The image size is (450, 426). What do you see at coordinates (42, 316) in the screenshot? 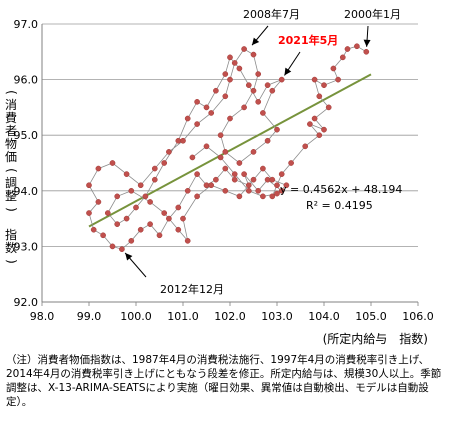
I see `x-tick-label: 98.0` at bounding box center [42, 316].